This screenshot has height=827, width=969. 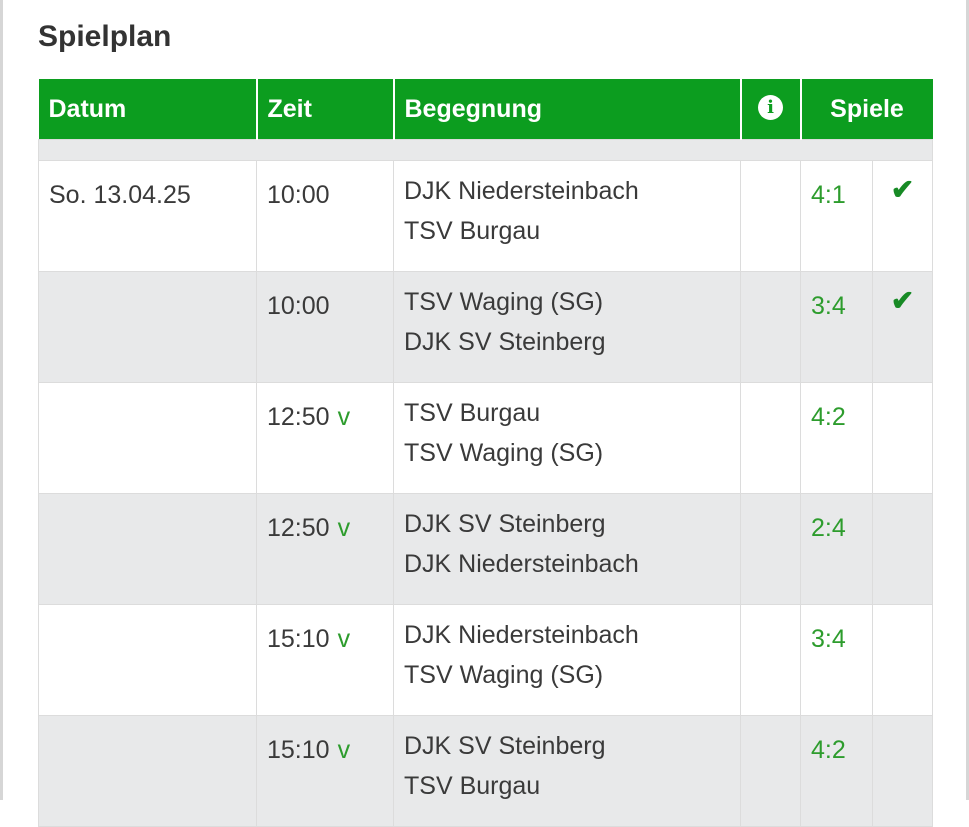 I want to click on cell-begegnung: DJK SV Steinberg TSV Burgau, so click(x=567, y=771).